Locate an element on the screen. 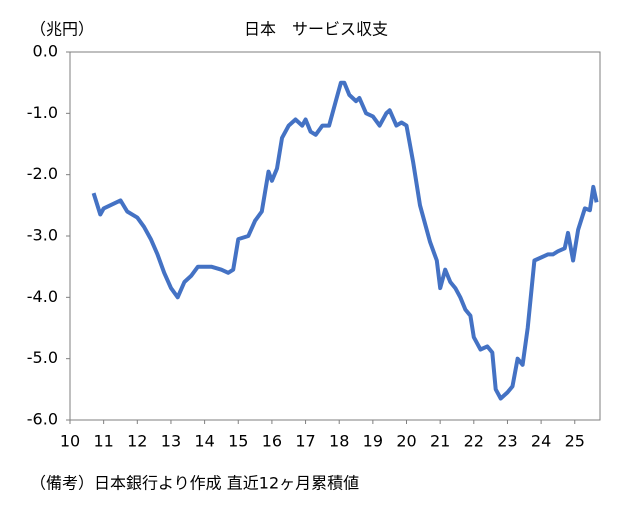 The image size is (621, 505). x-tick-label: 17 is located at coordinates (305, 441).